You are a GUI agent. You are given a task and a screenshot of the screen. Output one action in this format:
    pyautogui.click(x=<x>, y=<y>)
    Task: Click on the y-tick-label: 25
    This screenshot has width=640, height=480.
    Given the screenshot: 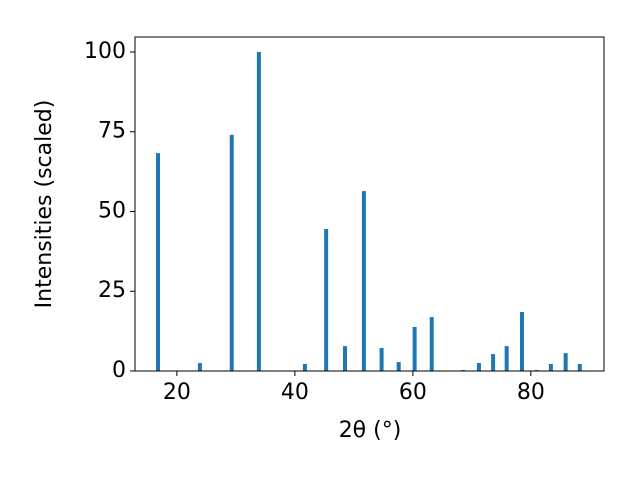 What is the action you would take?
    pyautogui.click(x=112, y=290)
    